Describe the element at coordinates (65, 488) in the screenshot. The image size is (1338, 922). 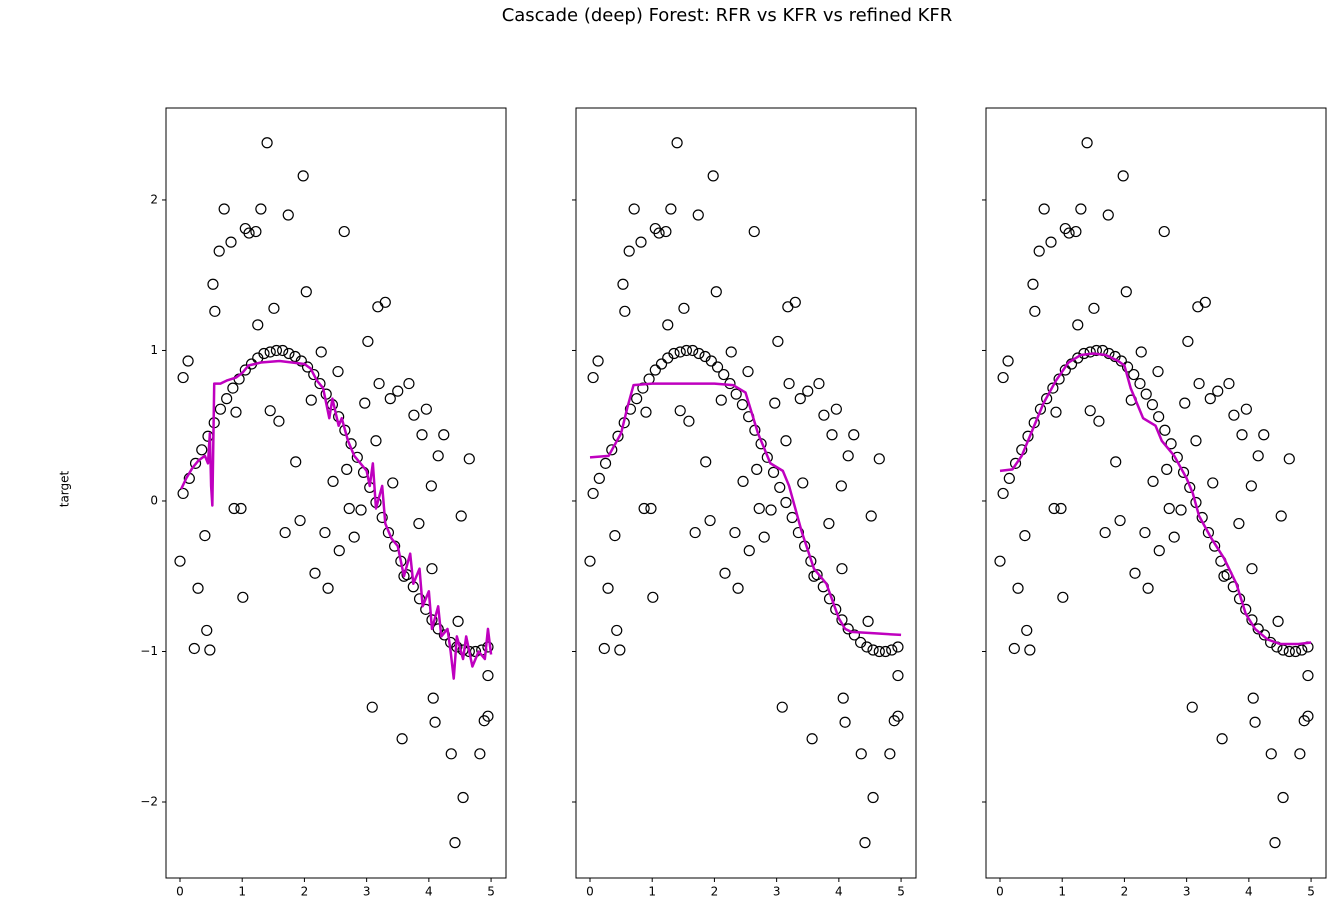
I see `y-axis-label: target` at that location.